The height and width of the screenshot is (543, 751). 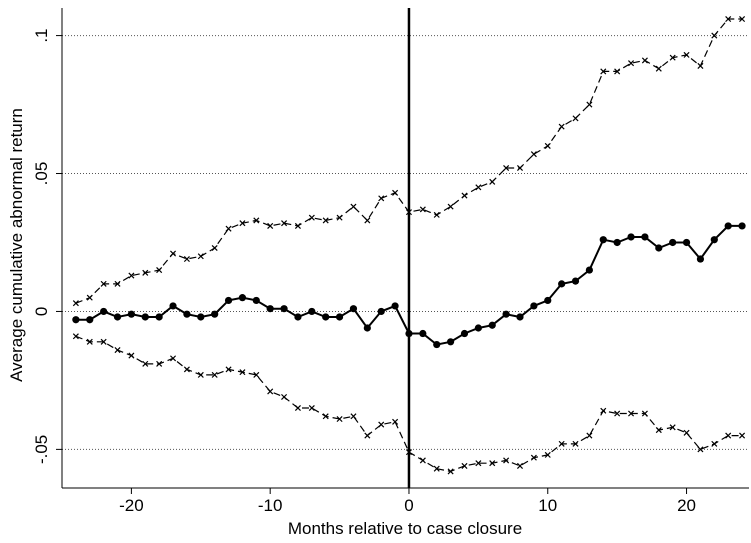 I want to click on x-tick-label: 0, so click(x=408, y=505).